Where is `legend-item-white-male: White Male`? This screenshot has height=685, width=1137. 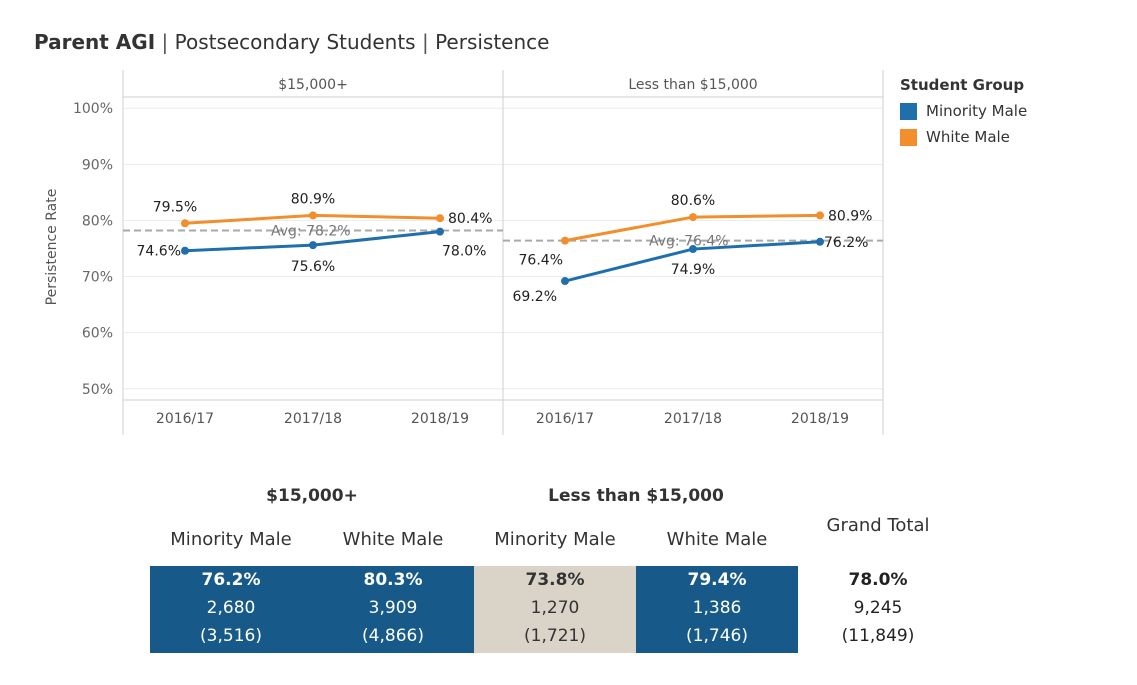 legend-item-white-male: White Male is located at coordinates (963, 137).